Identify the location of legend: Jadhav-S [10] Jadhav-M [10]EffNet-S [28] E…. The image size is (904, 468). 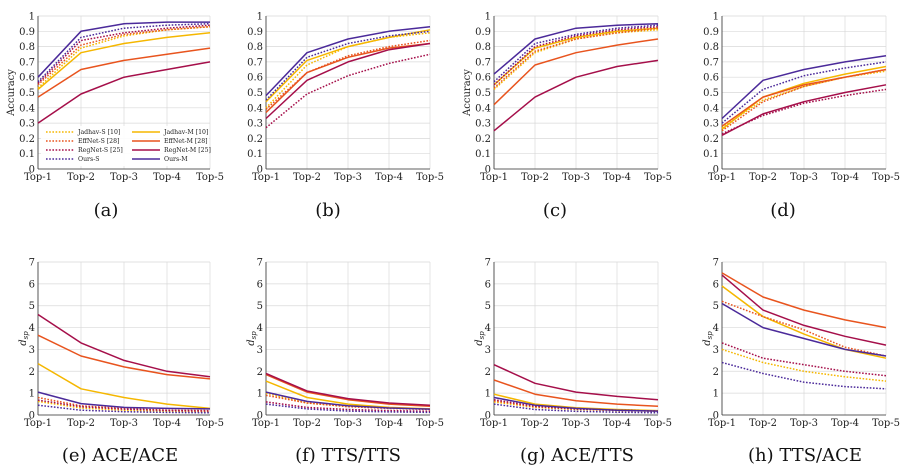
(126, 146).